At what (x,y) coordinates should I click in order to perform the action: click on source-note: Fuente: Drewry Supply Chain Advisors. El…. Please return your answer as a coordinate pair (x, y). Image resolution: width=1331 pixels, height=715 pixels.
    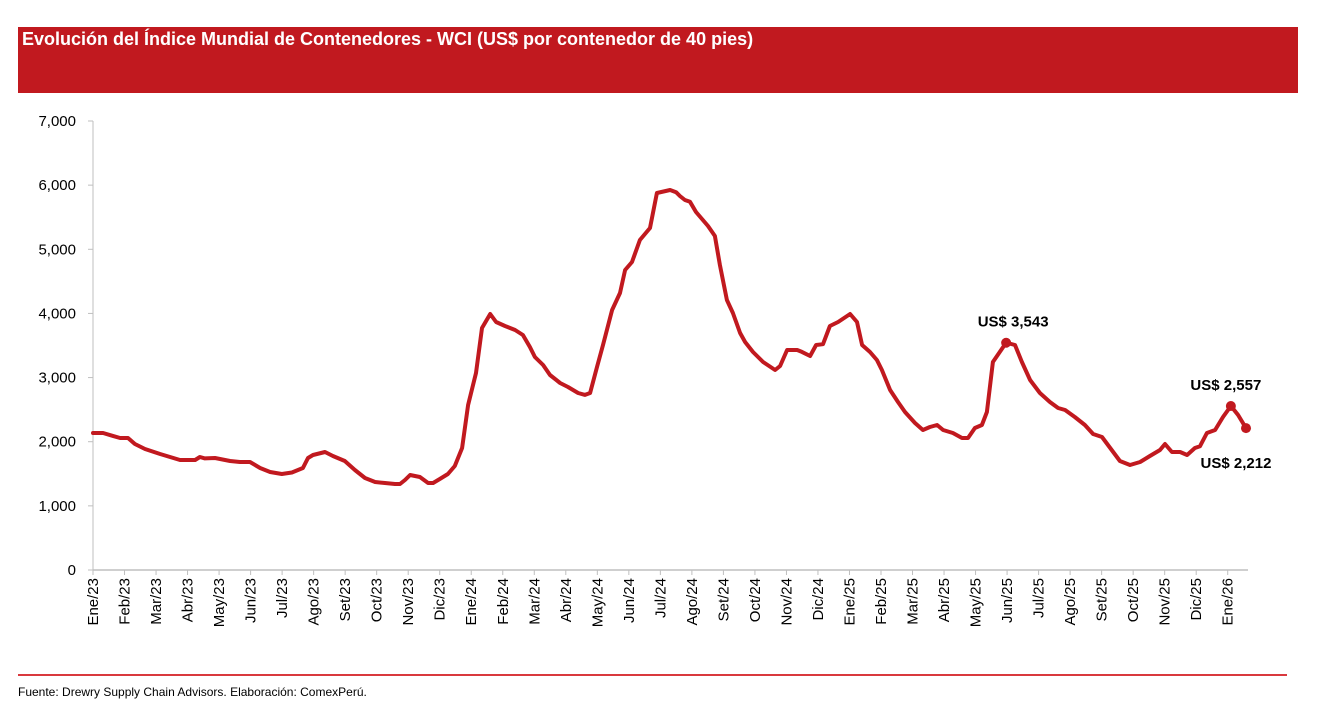
    Looking at the image, I should click on (192, 692).